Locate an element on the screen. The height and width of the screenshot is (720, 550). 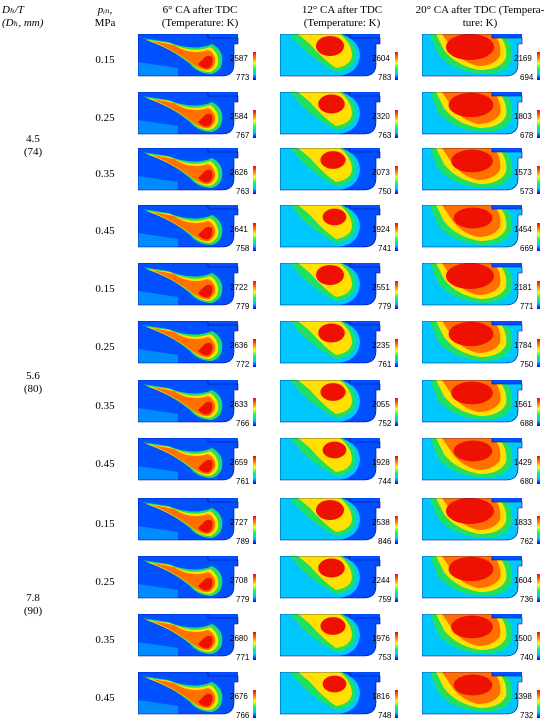
temperature-contour-cell: 2538 846 is located at coordinates (350, 522).